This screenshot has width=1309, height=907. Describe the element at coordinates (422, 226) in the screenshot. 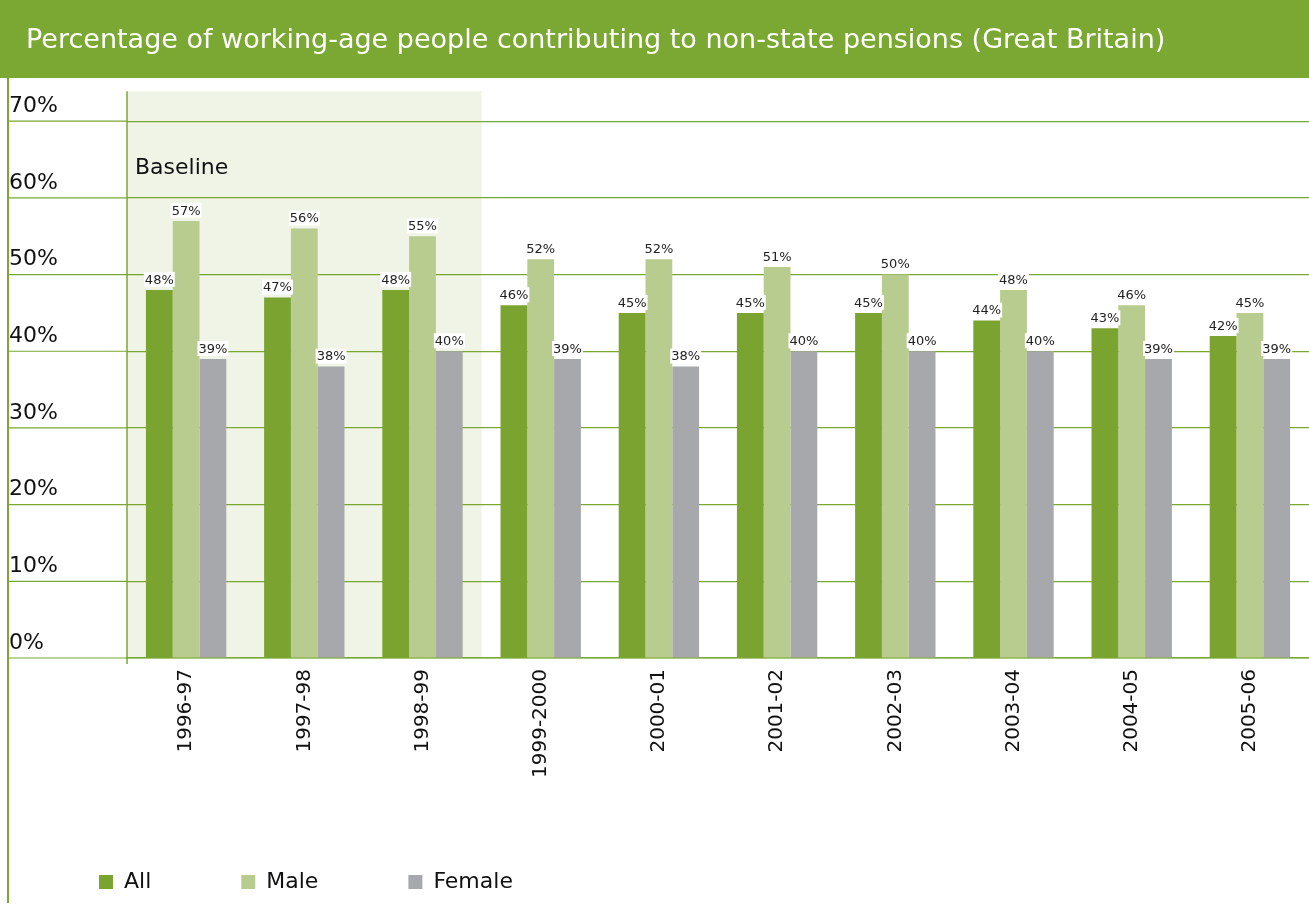

I see `data-label: 55%` at that location.